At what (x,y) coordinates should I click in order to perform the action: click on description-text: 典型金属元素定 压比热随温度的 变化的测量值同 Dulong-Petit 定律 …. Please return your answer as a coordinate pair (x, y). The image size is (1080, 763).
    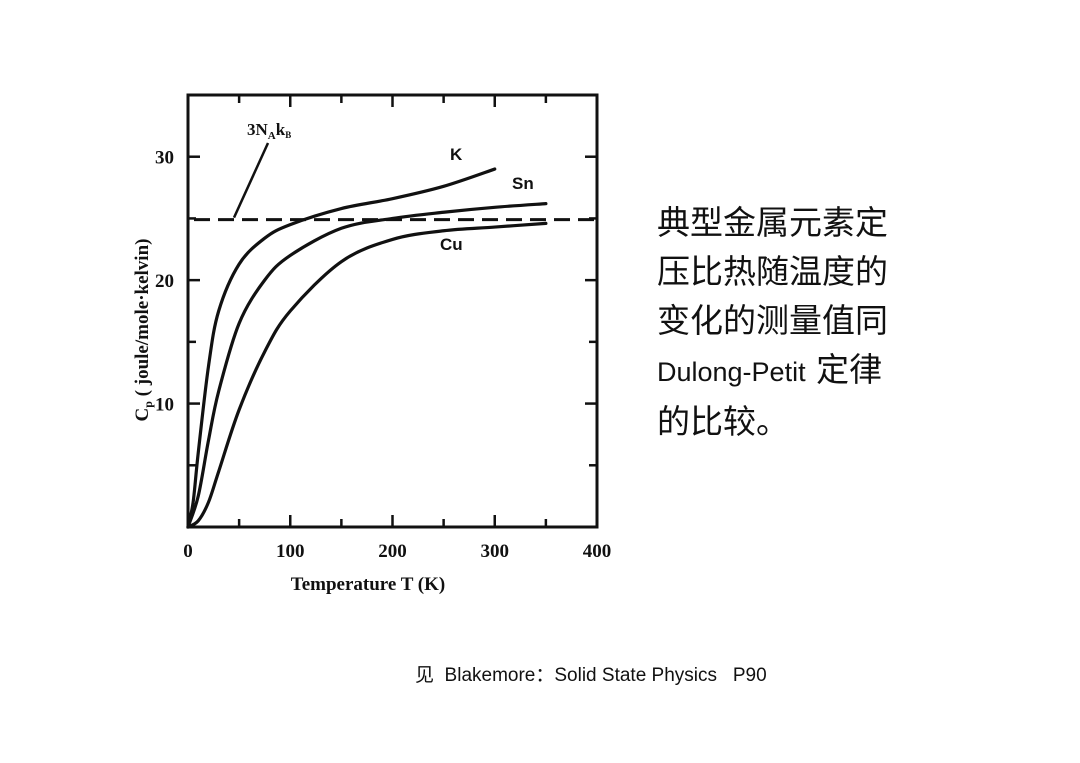
    Looking at the image, I should click on (792, 322).